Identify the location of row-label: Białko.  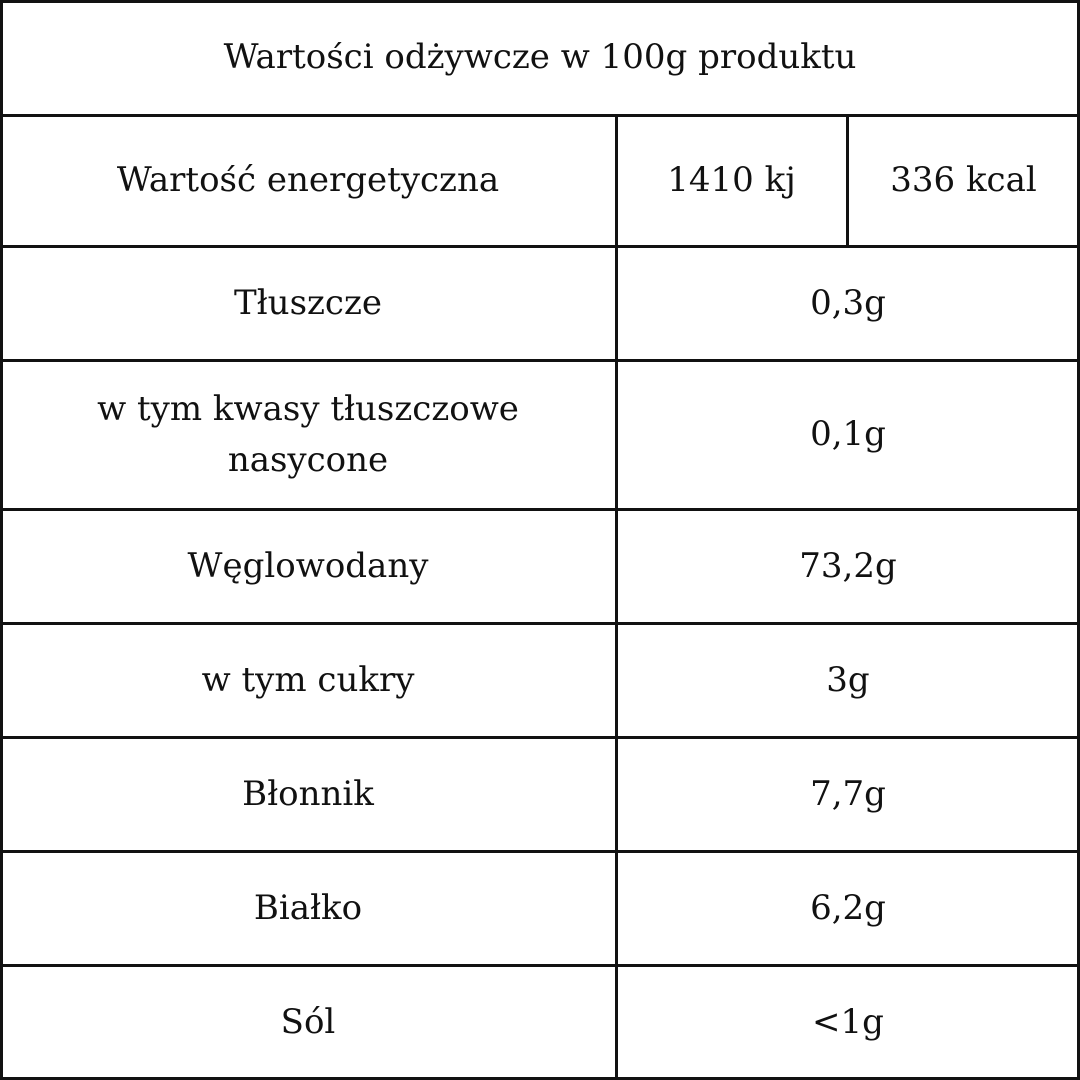
(308, 907).